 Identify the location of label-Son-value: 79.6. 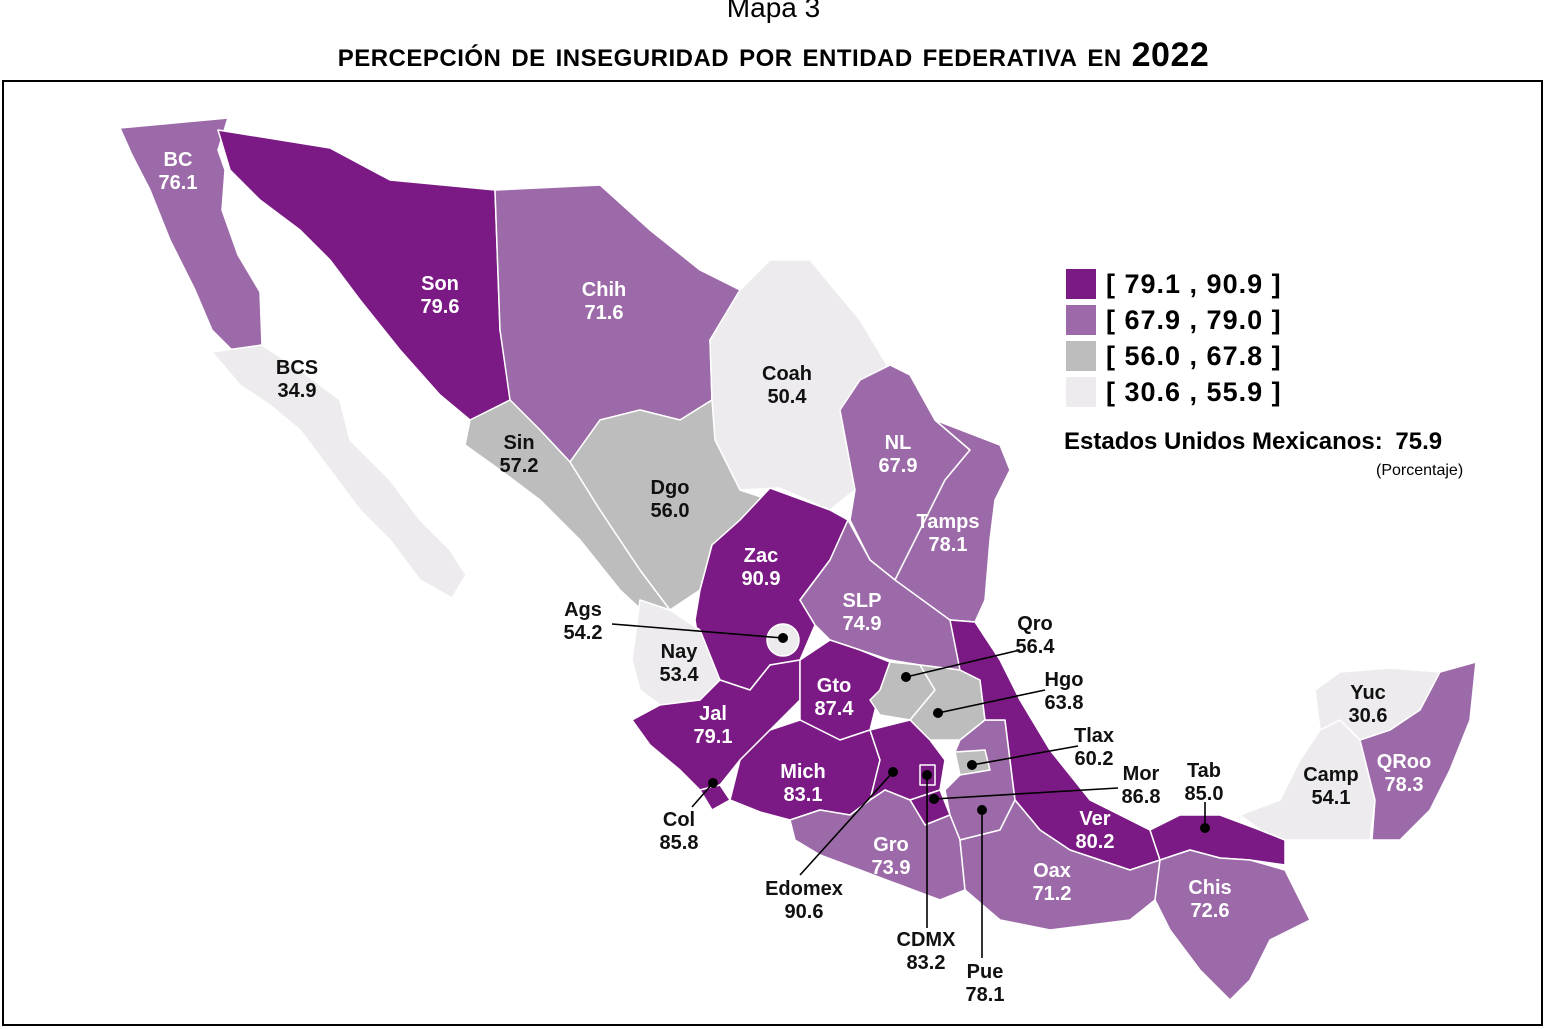
(440, 307).